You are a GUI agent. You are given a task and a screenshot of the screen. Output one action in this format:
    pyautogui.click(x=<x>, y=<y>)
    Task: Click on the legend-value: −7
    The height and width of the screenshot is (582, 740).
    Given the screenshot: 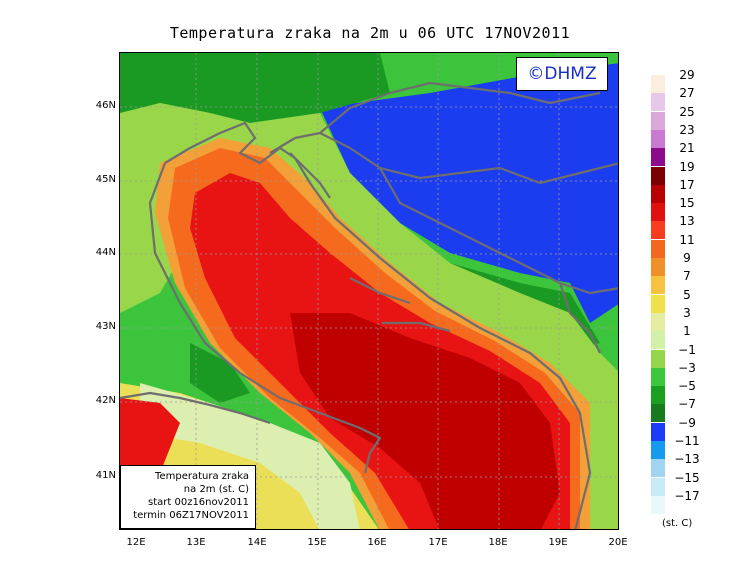 What is the action you would take?
    pyautogui.click(x=687, y=404)
    